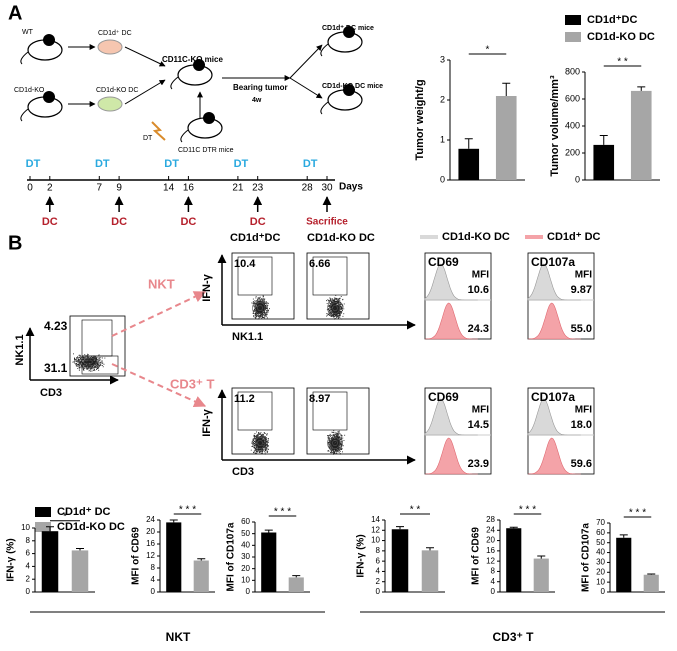 The height and width of the screenshot is (651, 677). Describe the element at coordinates (15, 13) in the screenshot. I see `panel-label: A` at that location.